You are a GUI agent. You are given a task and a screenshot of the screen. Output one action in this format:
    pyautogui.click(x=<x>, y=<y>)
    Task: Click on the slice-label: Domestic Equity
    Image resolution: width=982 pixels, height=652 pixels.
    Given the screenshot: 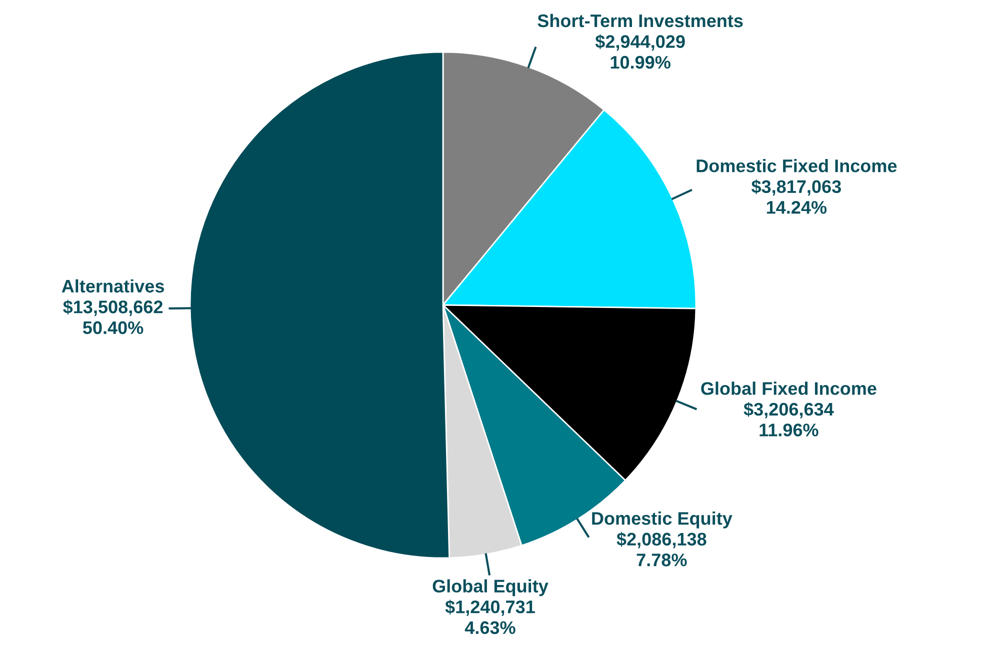 What is the action you would take?
    pyautogui.click(x=662, y=520)
    